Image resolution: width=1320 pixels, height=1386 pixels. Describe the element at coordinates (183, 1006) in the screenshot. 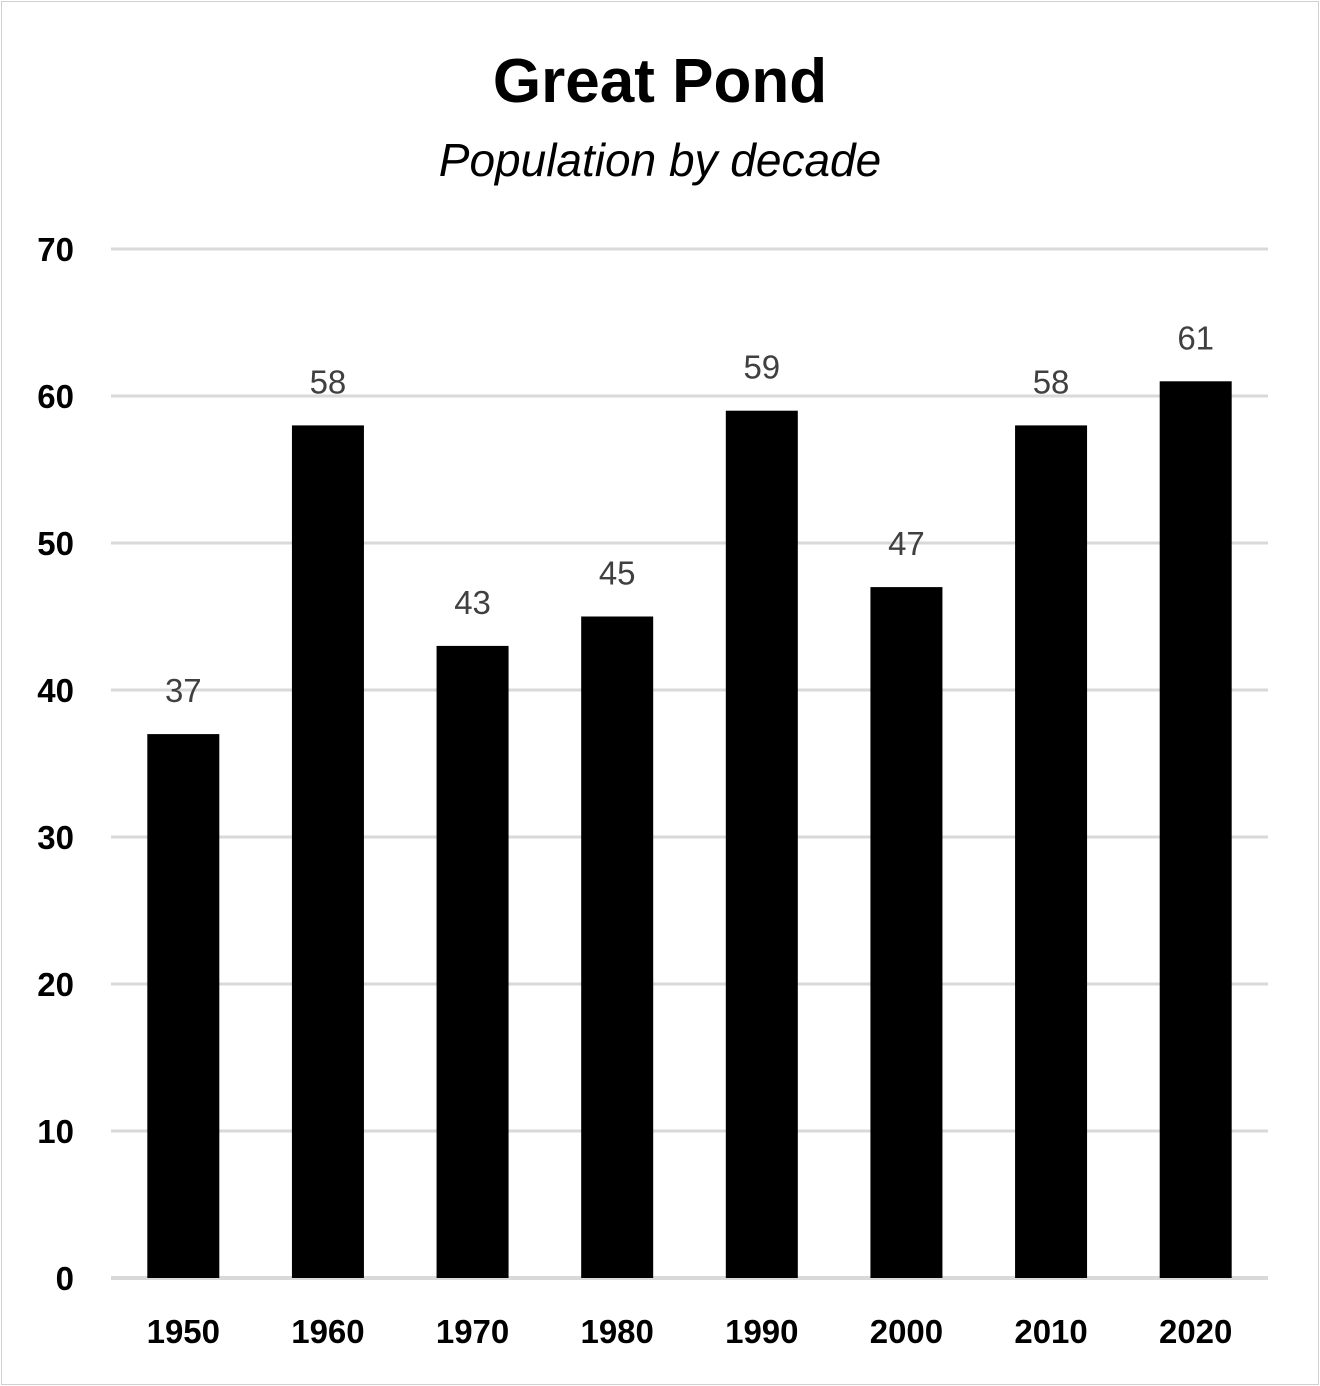

I see `bar-1950` at that location.